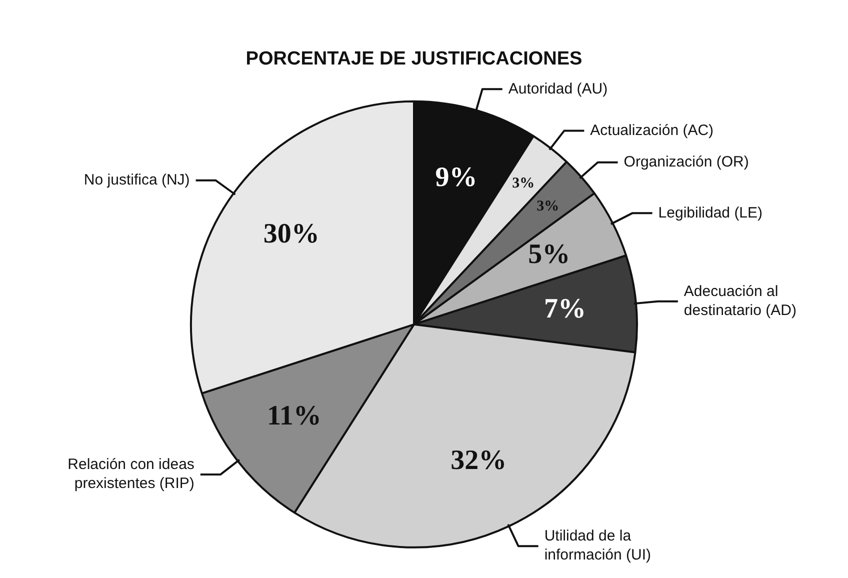  What do you see at coordinates (291, 234) in the screenshot?
I see `data-label: 30%` at bounding box center [291, 234].